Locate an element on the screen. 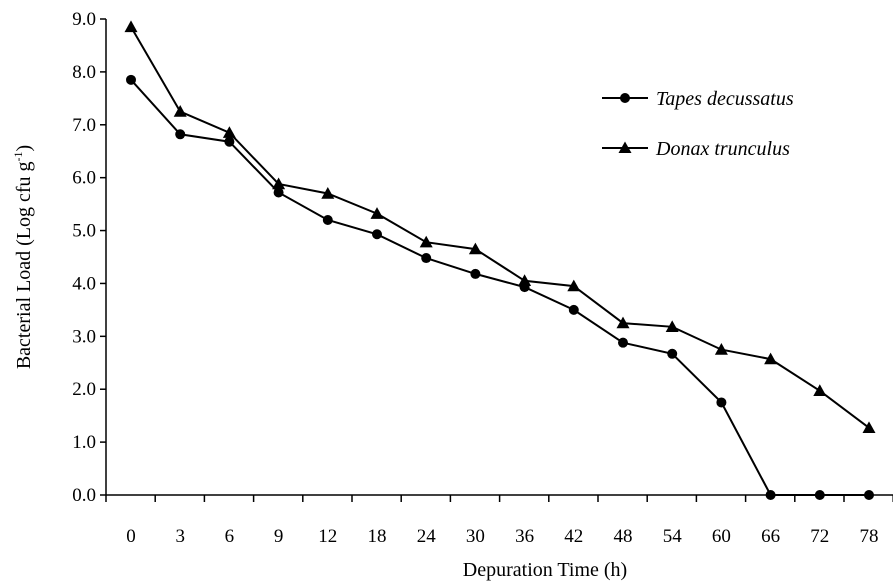 This screenshot has height=582, width=893. x-tick-label: 3 is located at coordinates (180, 536).